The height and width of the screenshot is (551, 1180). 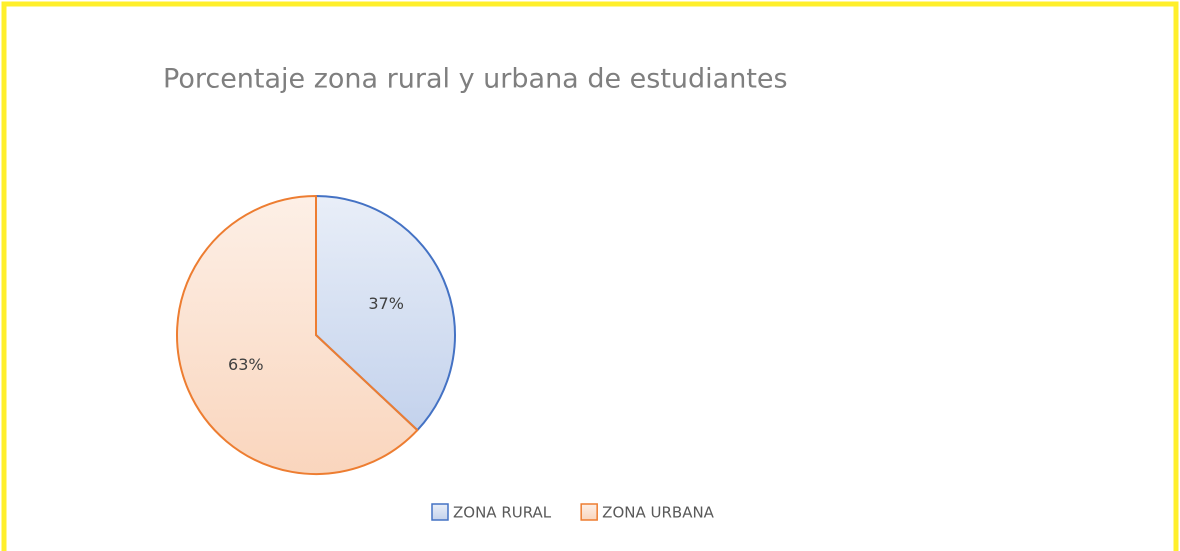 I want to click on legend-label: ZONA URBANA, so click(x=658, y=513).